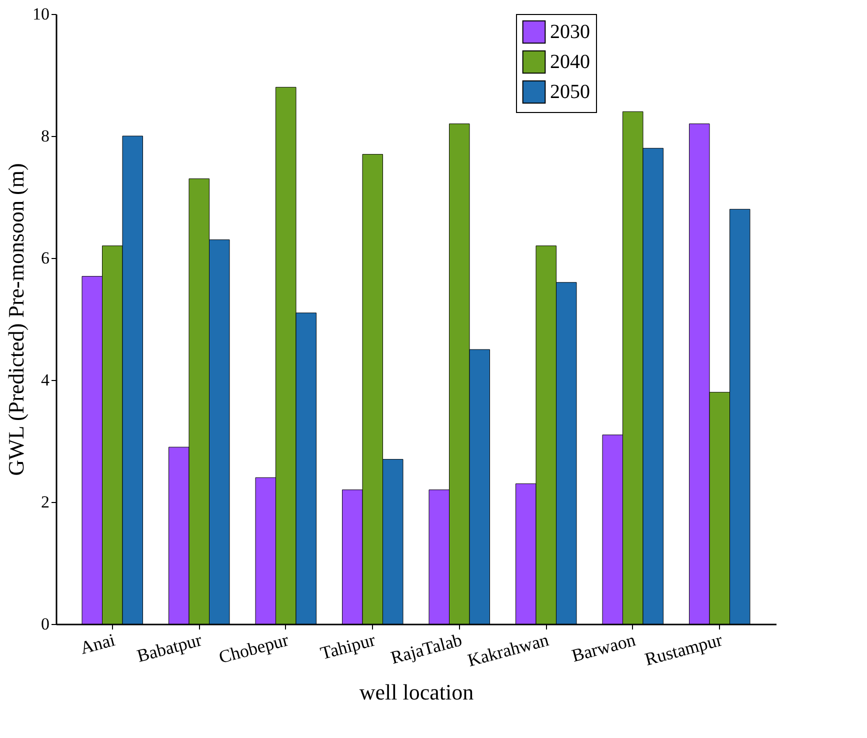  I want to click on y-tick-label: 0, so click(45, 624).